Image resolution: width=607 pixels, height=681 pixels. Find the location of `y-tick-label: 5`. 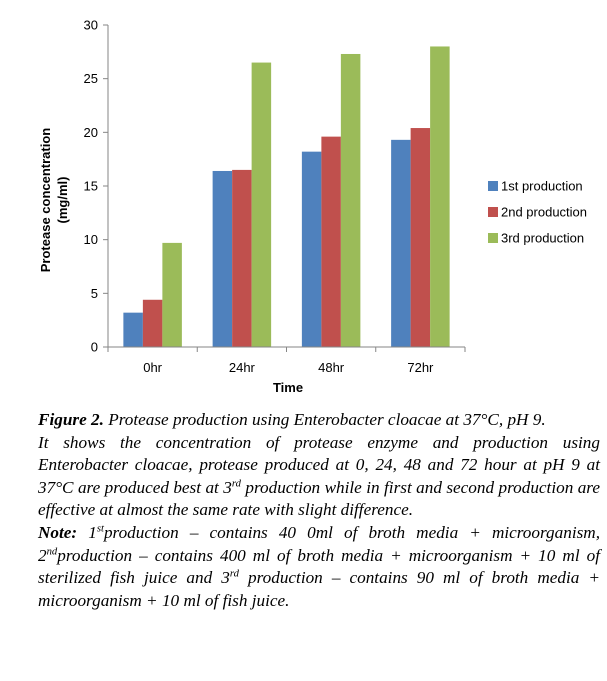

y-tick-label: 5 is located at coordinates (94, 293).